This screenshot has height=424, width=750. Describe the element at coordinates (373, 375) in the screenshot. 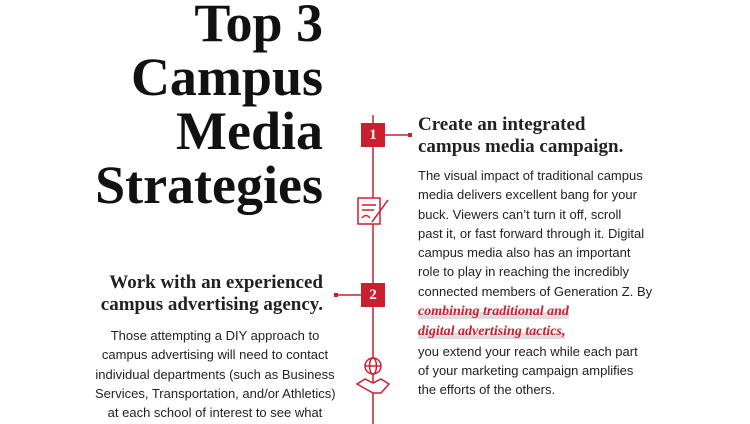

I see `globe-handshake-icon` at that location.